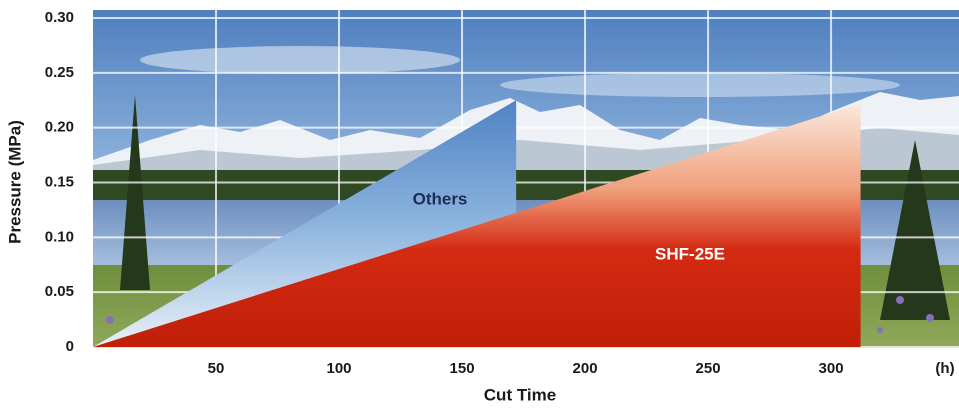 This screenshot has width=959, height=408. Describe the element at coordinates (440, 198) in the screenshot. I see `series-label: Others` at that location.